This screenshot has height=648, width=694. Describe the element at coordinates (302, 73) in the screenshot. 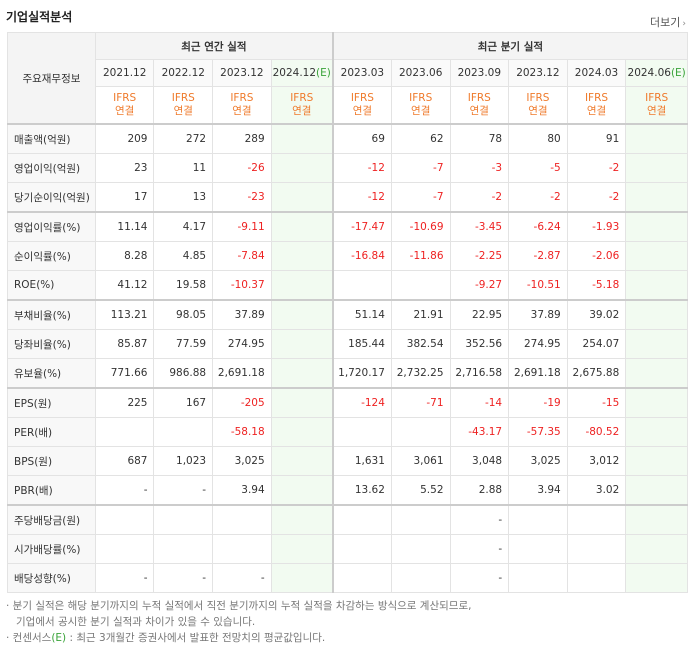

I see `period-header: 2024.12(E)` at that location.